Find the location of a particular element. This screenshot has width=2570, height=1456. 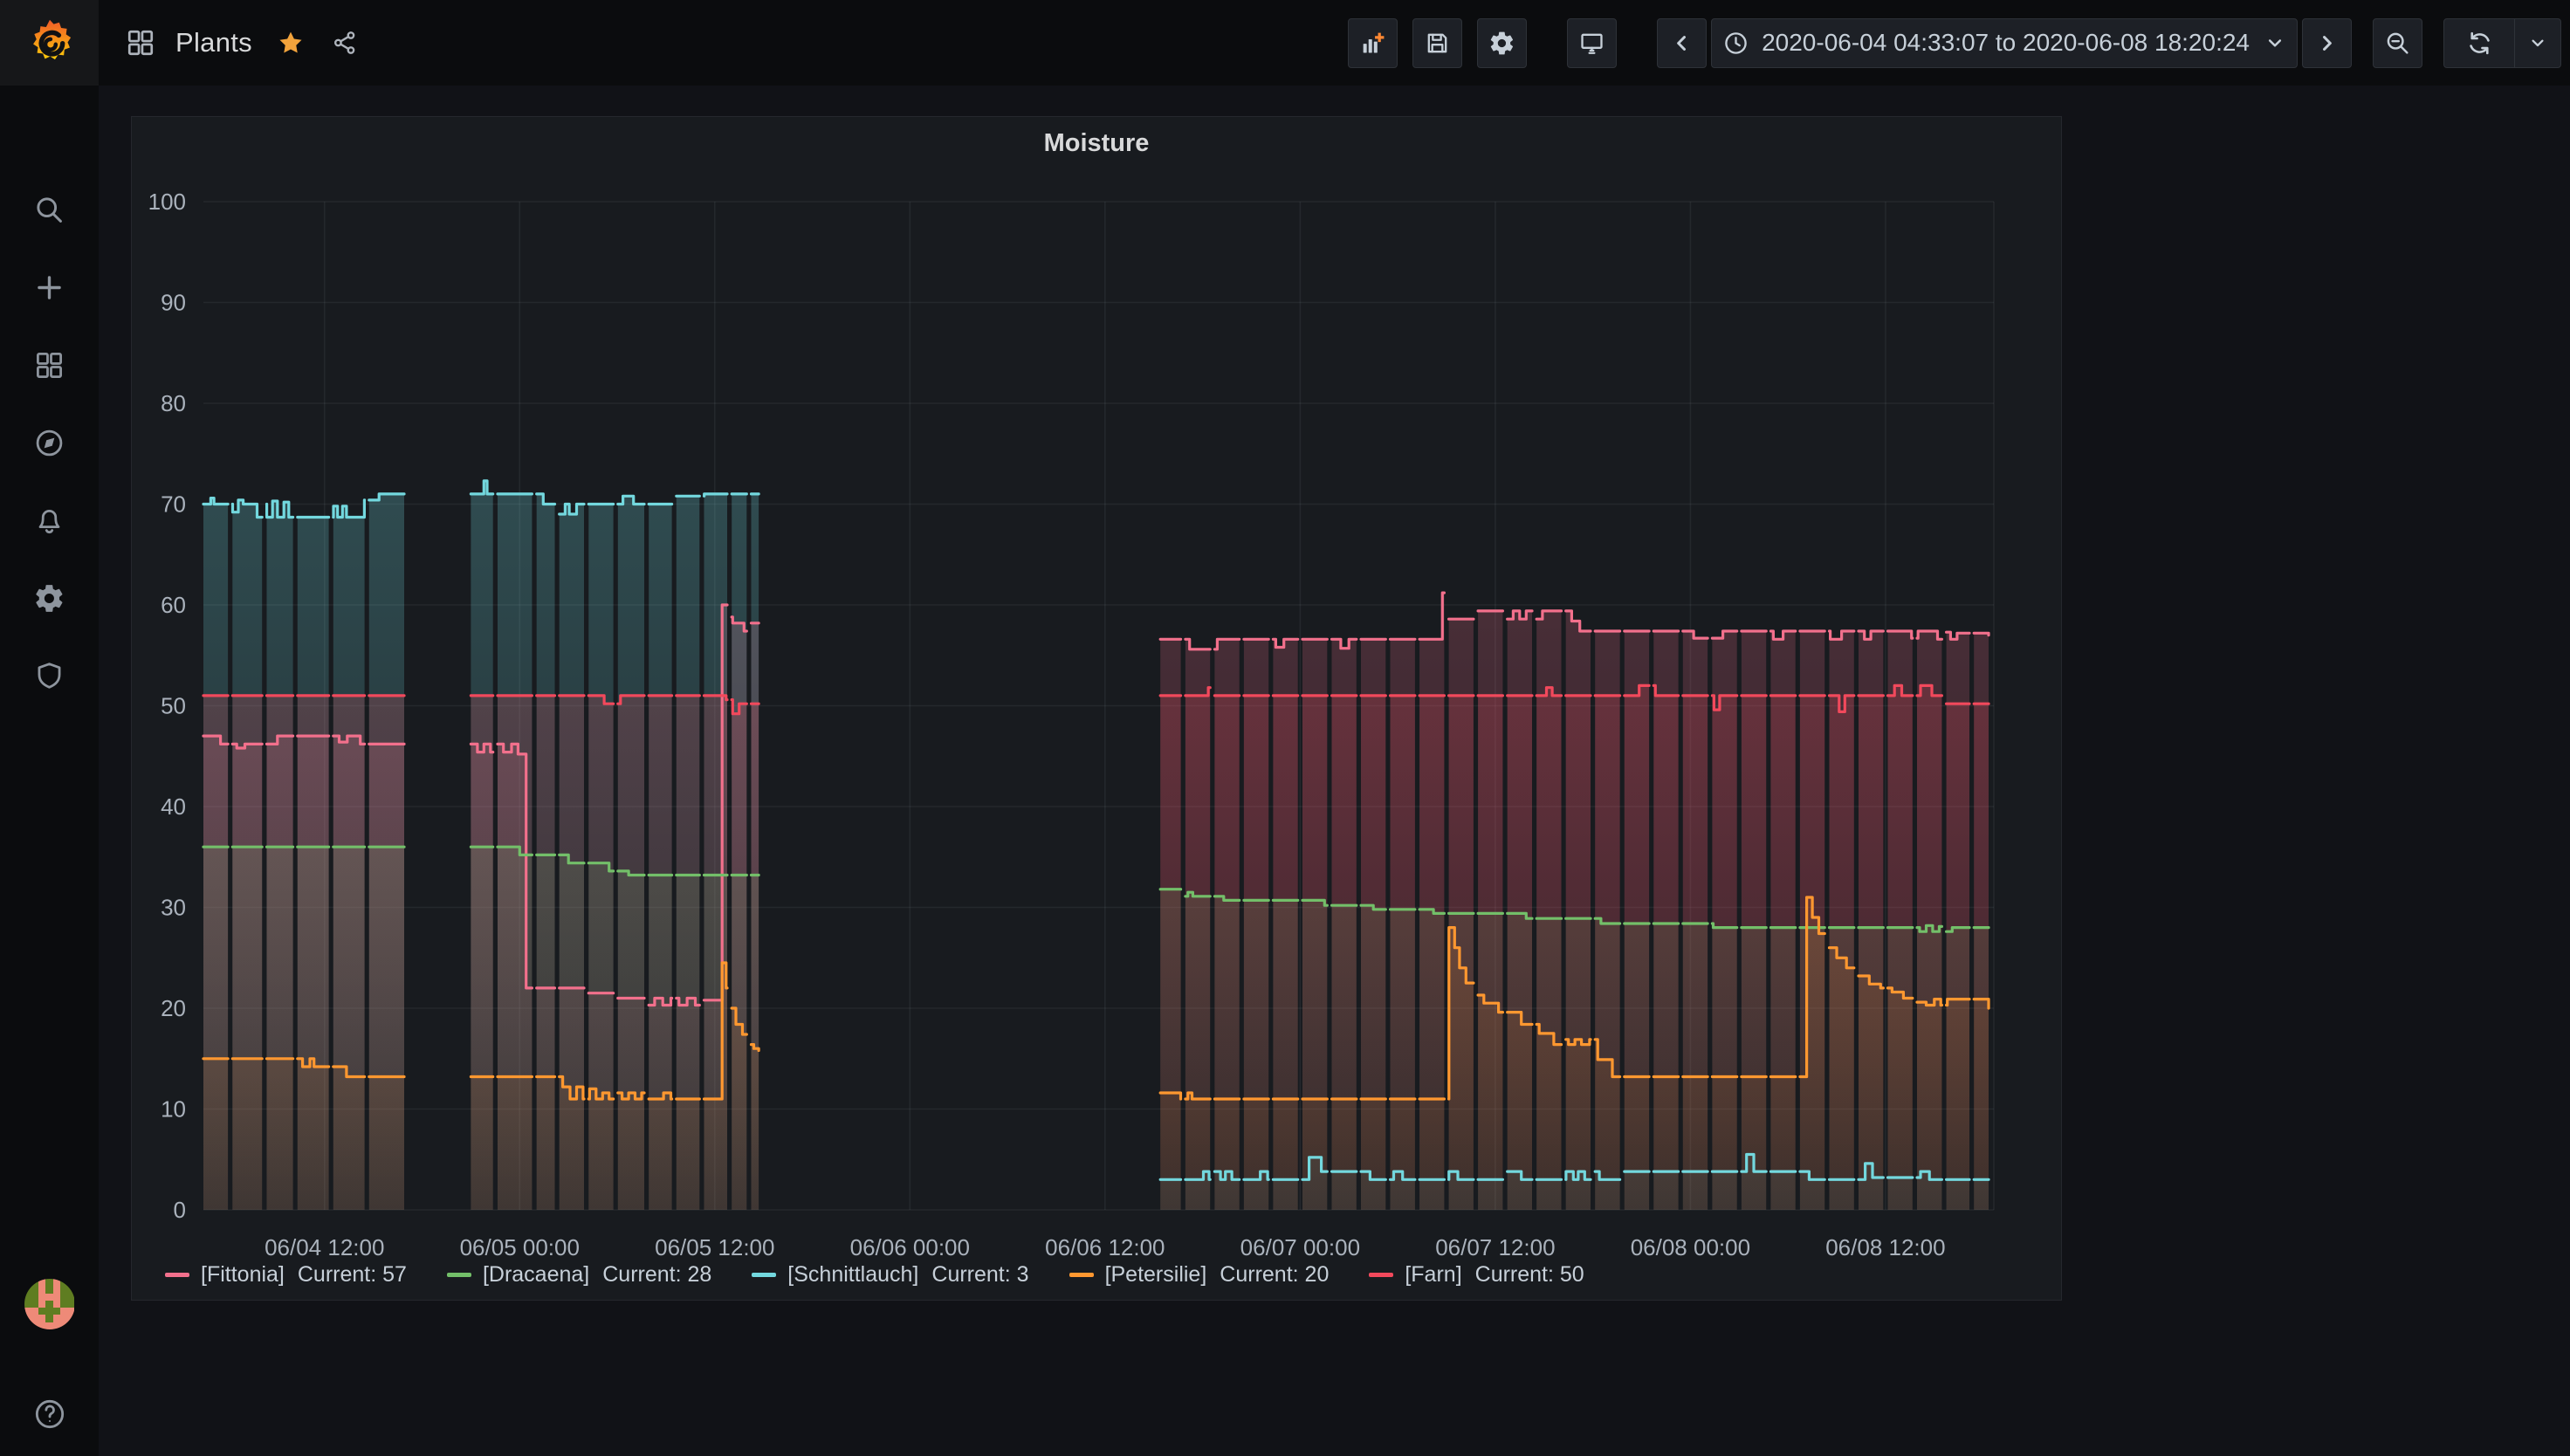

dashboard-settings-button is located at coordinates (1502, 42).